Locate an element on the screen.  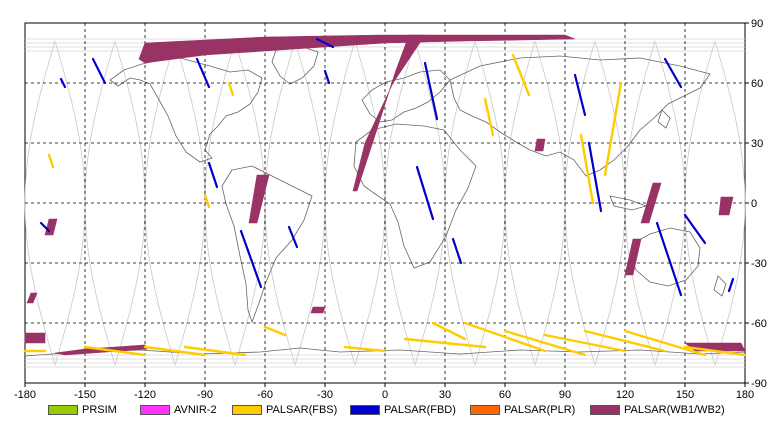
x-tick-label: 60 is located at coordinates (505, 394).